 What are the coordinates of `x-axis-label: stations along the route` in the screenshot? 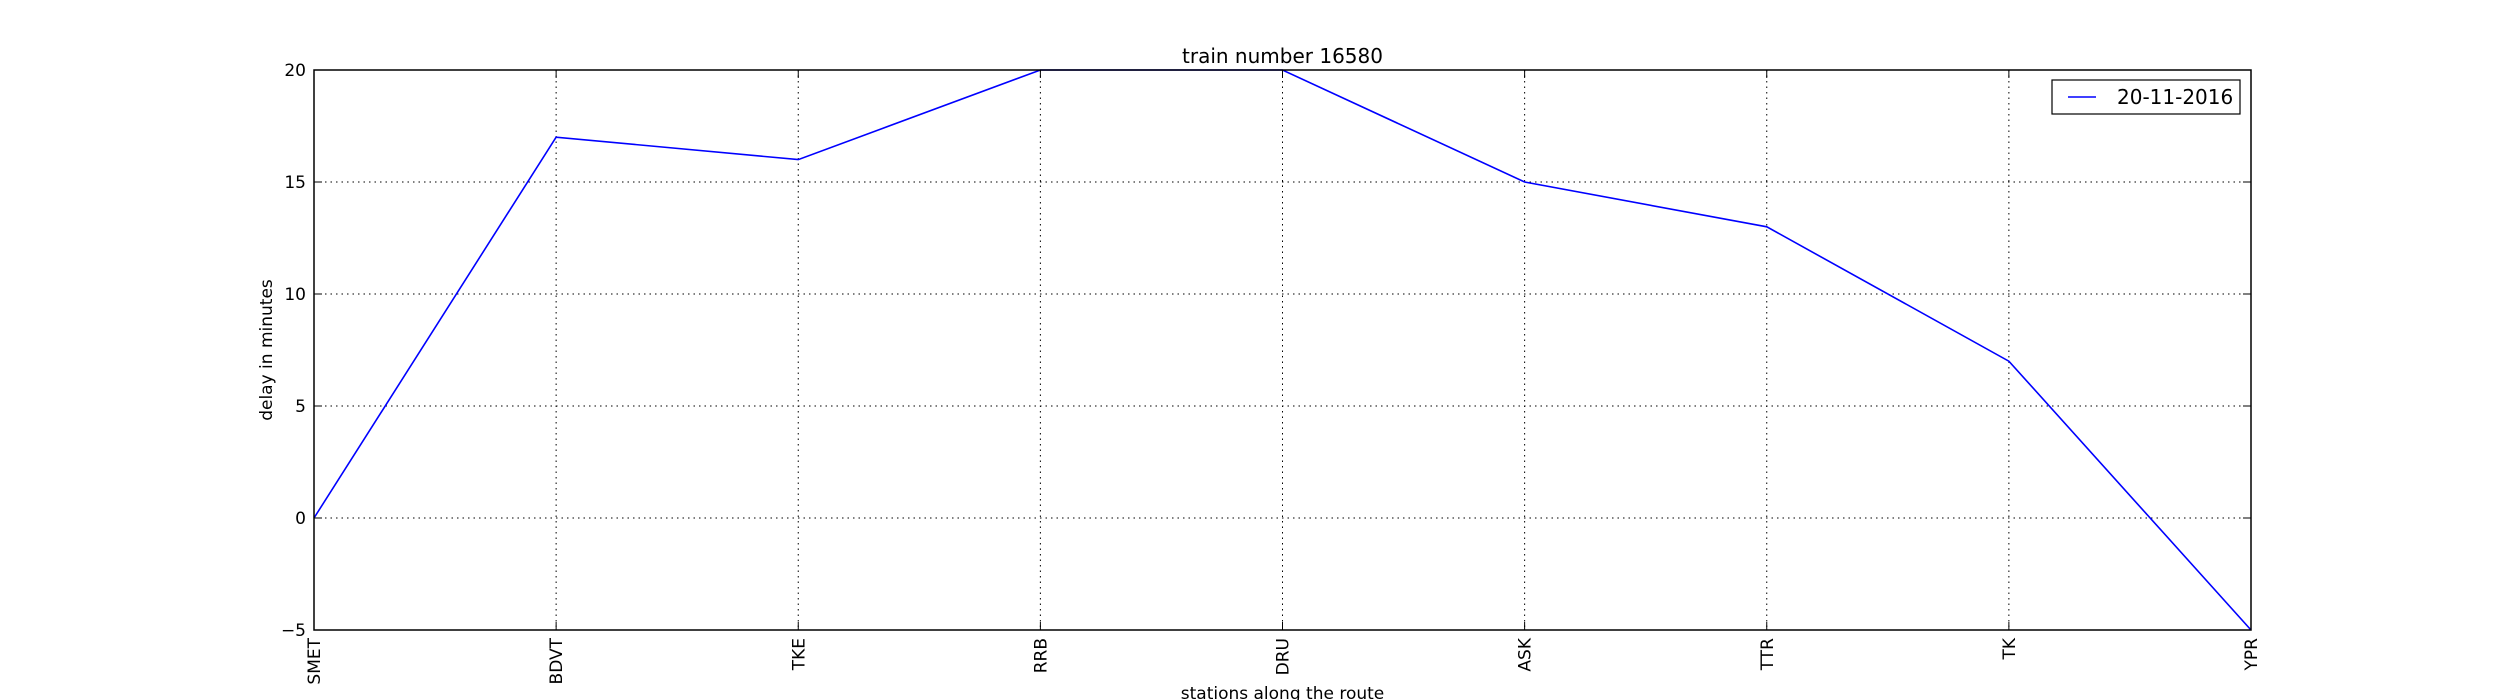 It's located at (1283, 692).